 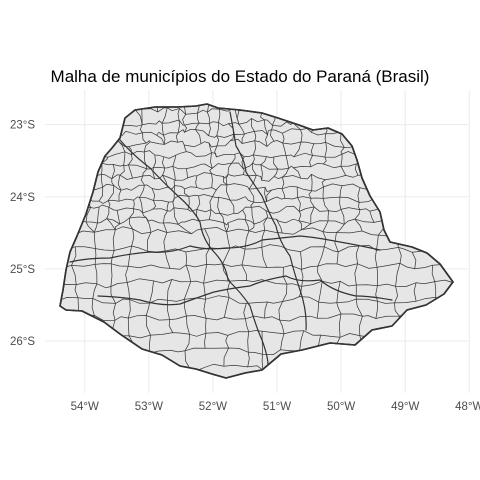 I want to click on latitude-tick-label: 26°S, so click(x=22, y=342).